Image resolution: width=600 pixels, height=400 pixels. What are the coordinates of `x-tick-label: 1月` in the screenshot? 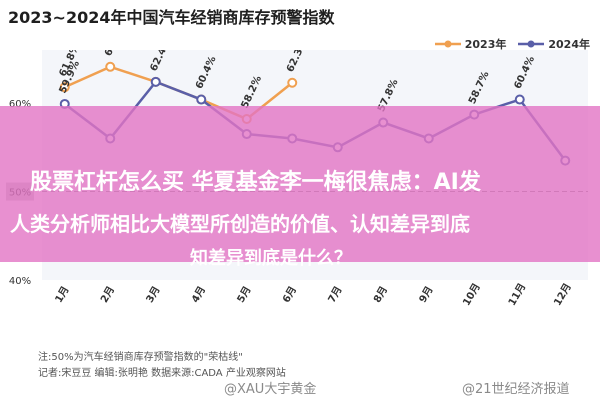 It's located at (62, 294).